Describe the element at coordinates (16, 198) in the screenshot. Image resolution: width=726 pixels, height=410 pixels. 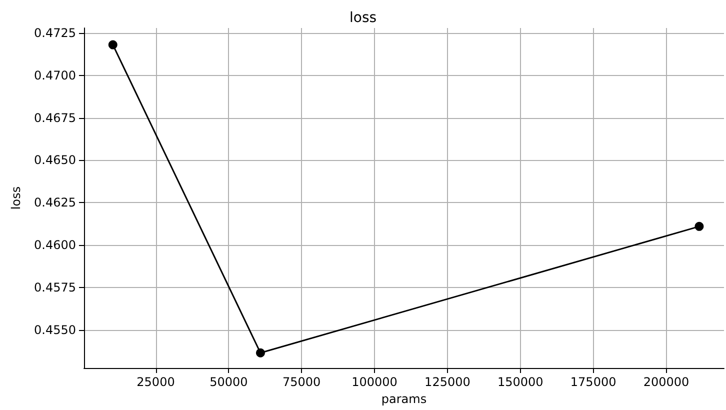
I see `y-axis-title: loss` at that location.